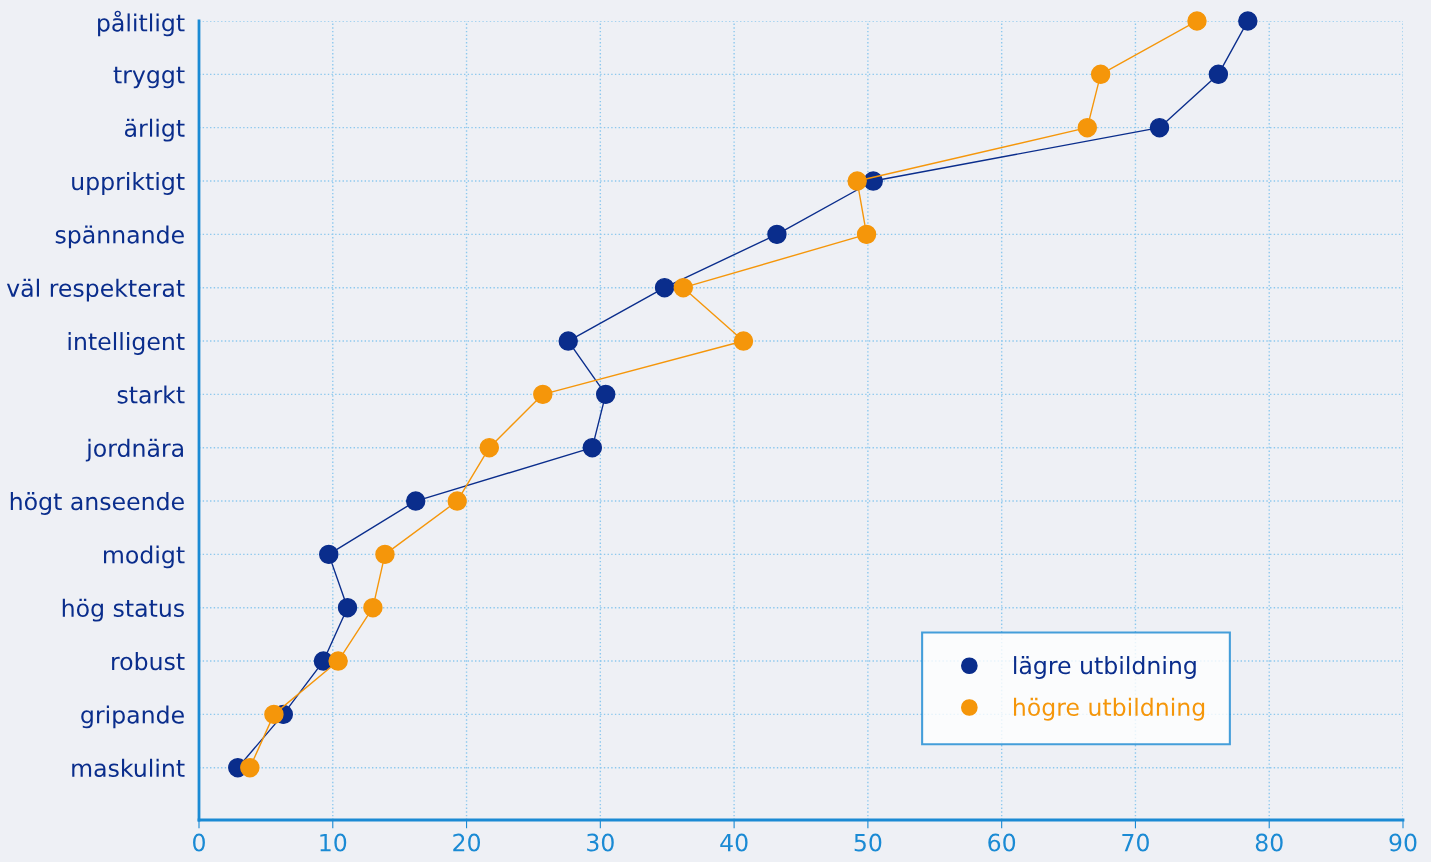 This screenshot has height=862, width=1431. Describe the element at coordinates (128, 183) in the screenshot. I see `y-tick-label: uppriktigt` at that location.